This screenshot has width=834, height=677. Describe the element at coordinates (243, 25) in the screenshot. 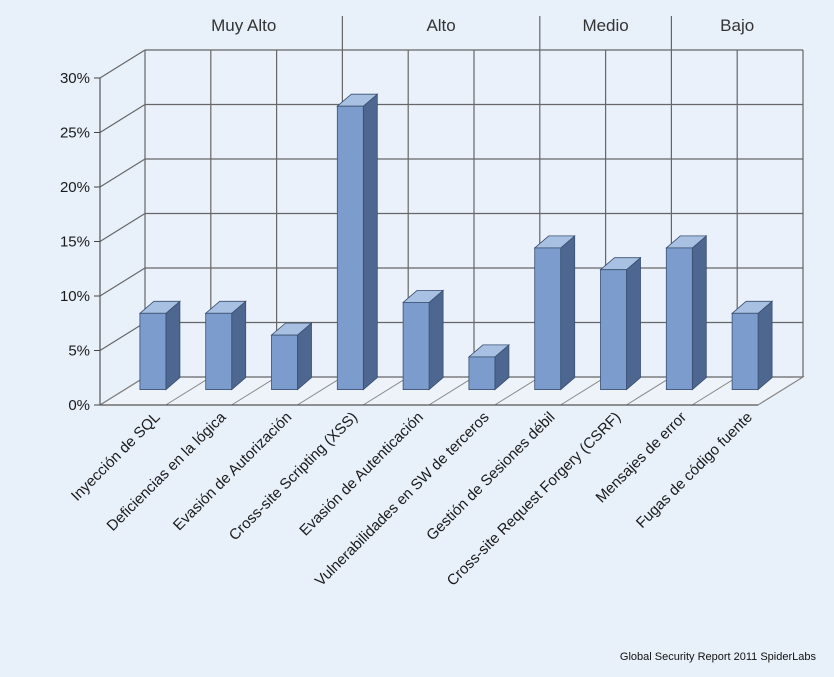

I see `group-label: Muy Alto` at that location.